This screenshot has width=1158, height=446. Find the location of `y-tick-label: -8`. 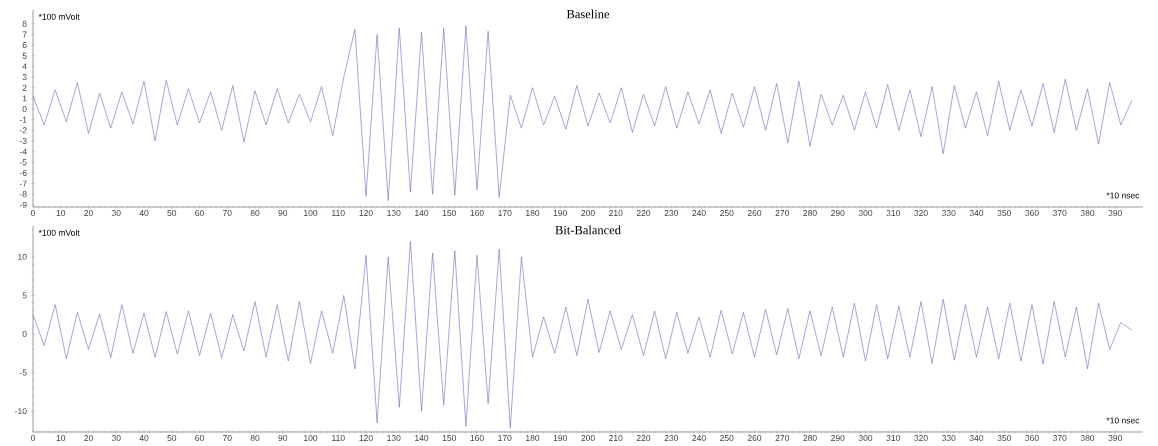

y-tick-label: -8 is located at coordinates (23, 194).